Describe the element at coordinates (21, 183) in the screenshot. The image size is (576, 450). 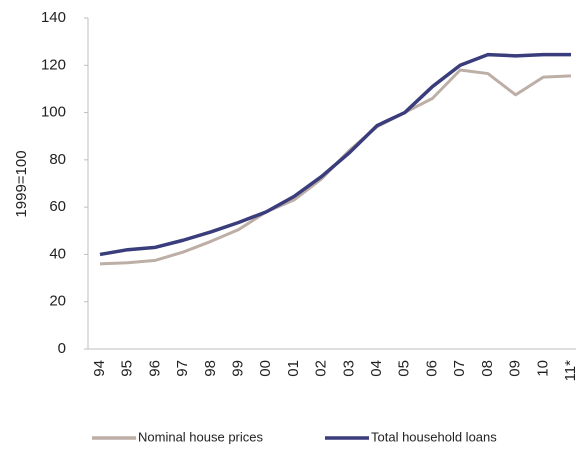
I see `y-axis-title: 1999=100` at that location.